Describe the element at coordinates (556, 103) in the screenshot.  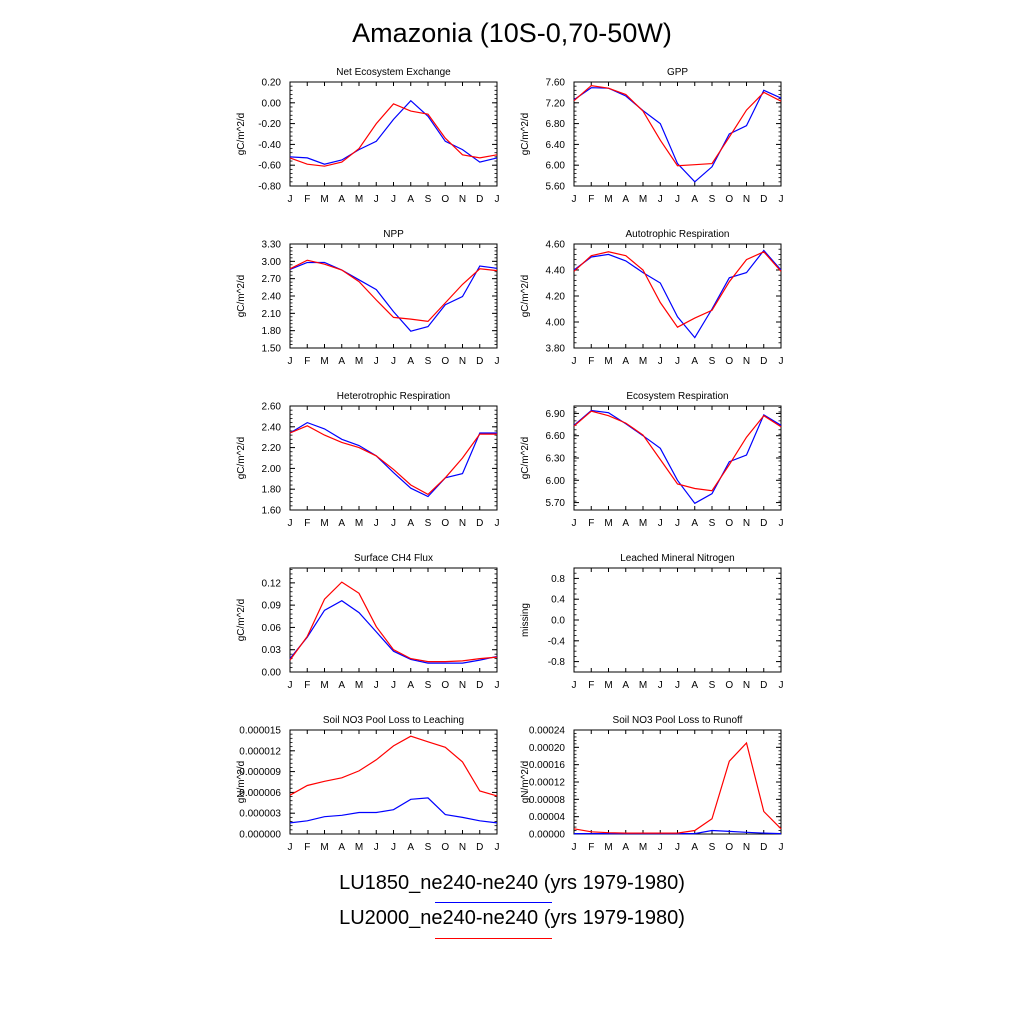
I see `y-tick-label: 7.20` at that location.